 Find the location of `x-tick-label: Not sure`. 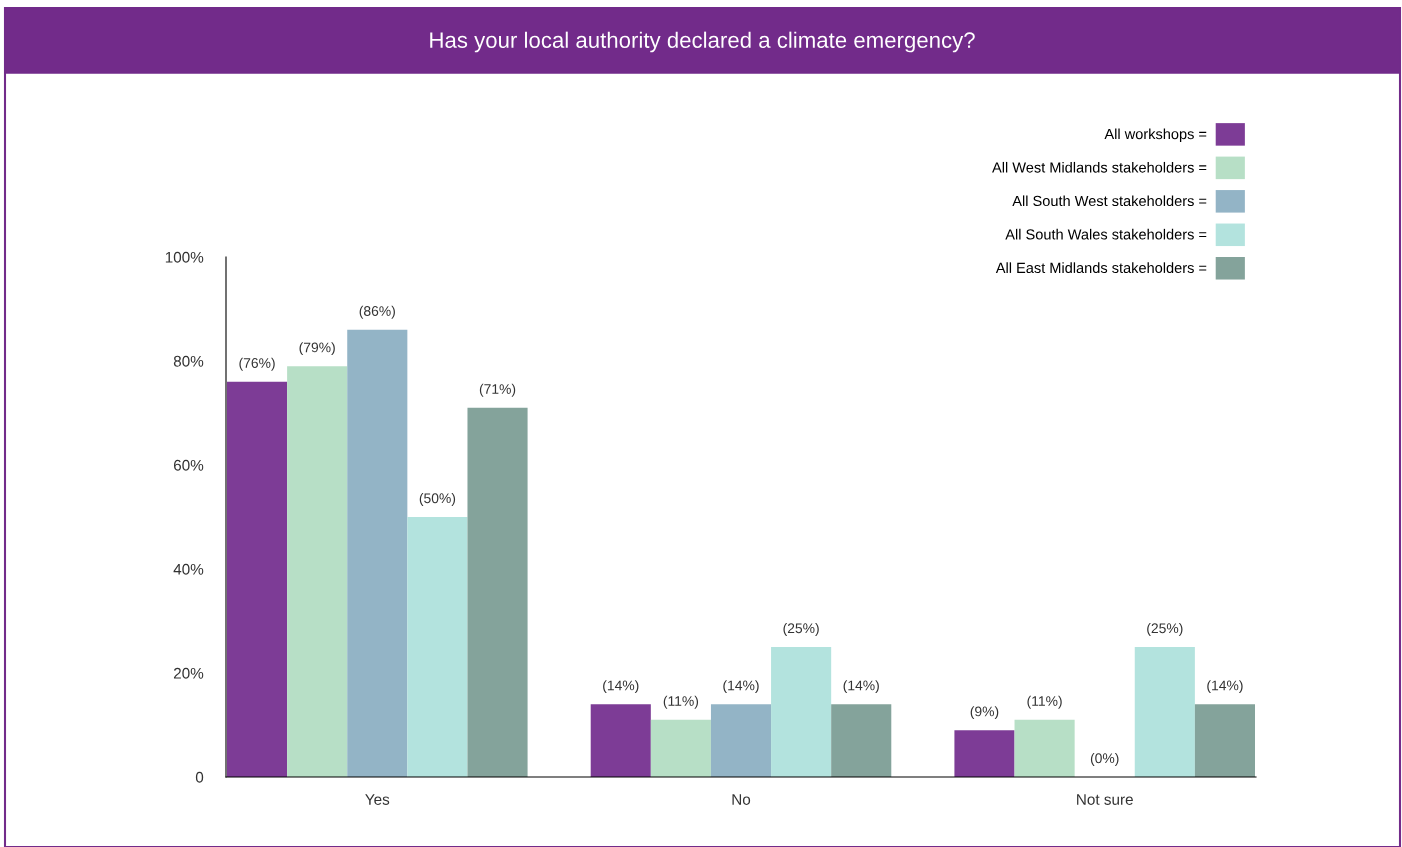

x-tick-label: Not sure is located at coordinates (1105, 799).